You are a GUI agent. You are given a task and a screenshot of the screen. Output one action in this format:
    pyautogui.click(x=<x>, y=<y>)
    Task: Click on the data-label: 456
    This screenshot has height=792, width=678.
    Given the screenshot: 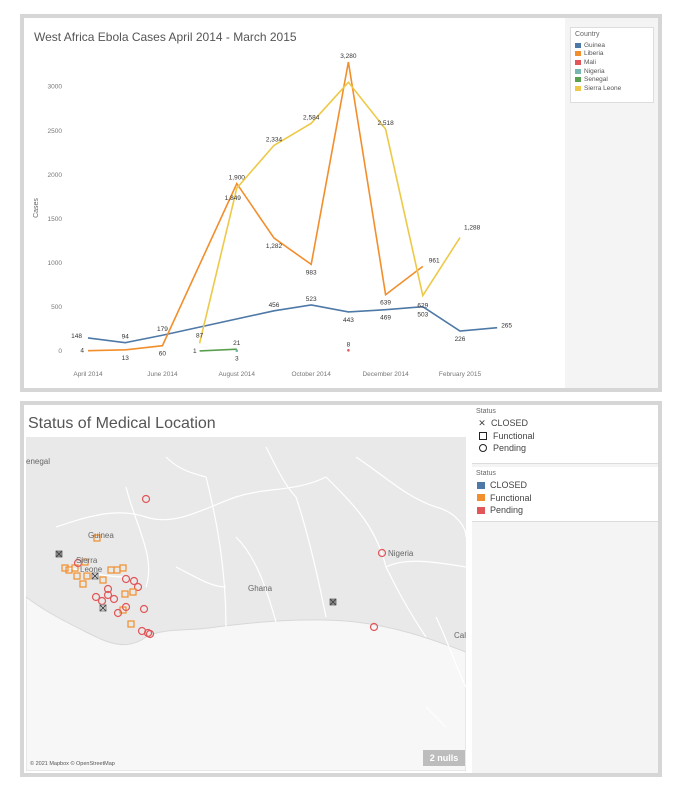 What is the action you would take?
    pyautogui.click(x=274, y=305)
    